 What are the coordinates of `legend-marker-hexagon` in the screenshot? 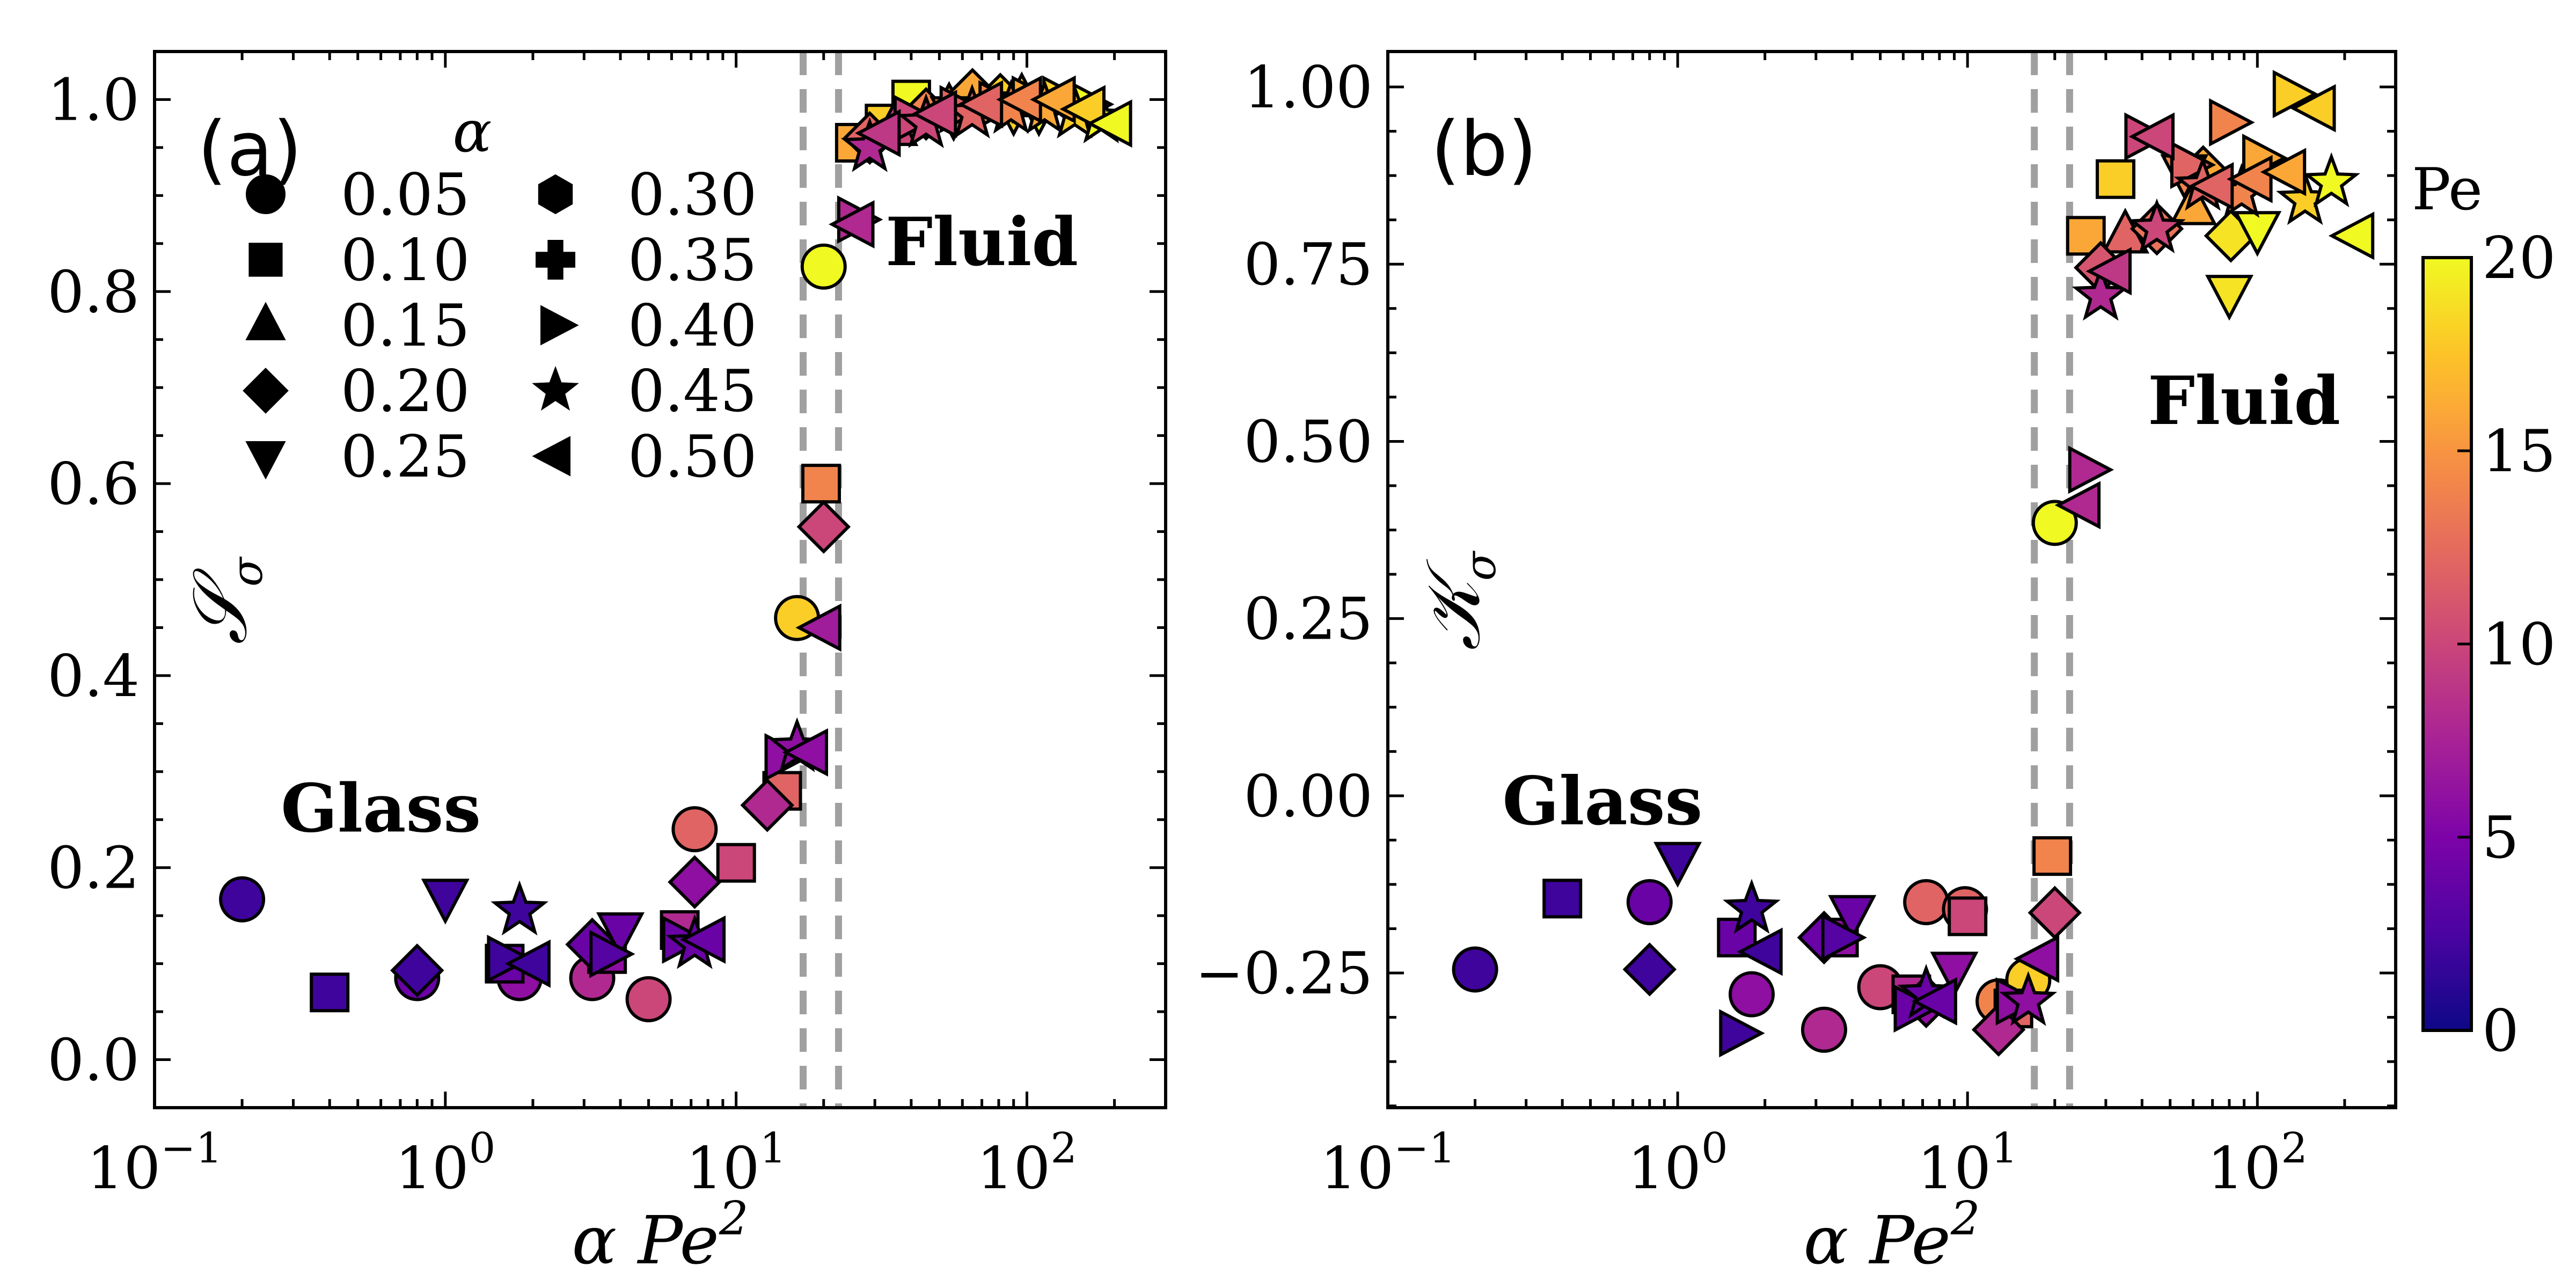 It's located at (555, 194).